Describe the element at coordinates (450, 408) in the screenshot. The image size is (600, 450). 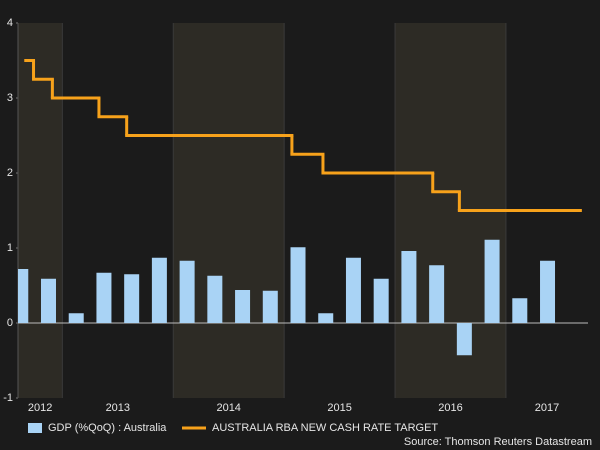
I see `x-tick-label: 2016` at that location.